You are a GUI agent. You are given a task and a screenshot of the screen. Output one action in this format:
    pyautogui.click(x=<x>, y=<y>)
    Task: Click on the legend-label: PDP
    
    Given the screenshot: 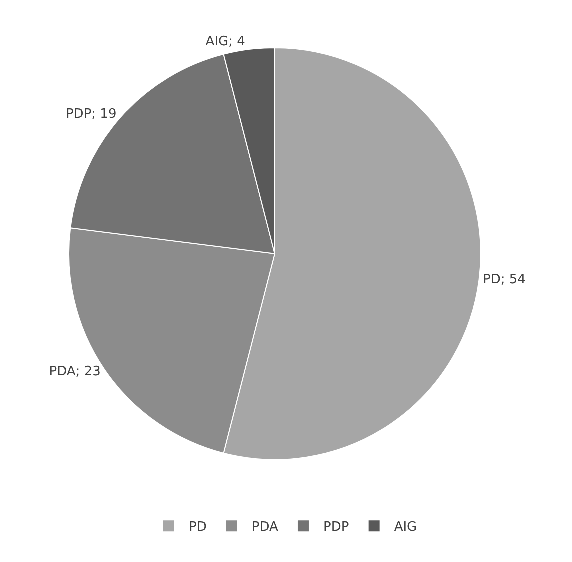 What is the action you would take?
    pyautogui.click(x=336, y=528)
    